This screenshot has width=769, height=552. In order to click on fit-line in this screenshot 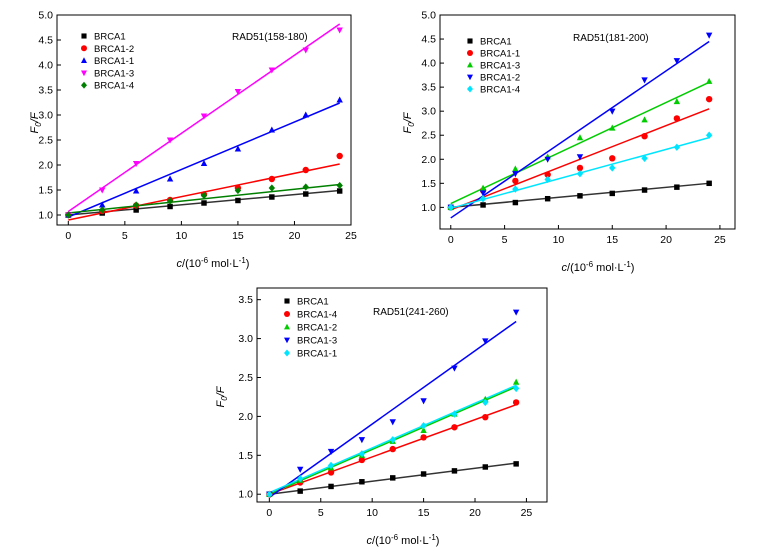, I will do `click(580, 129)`.